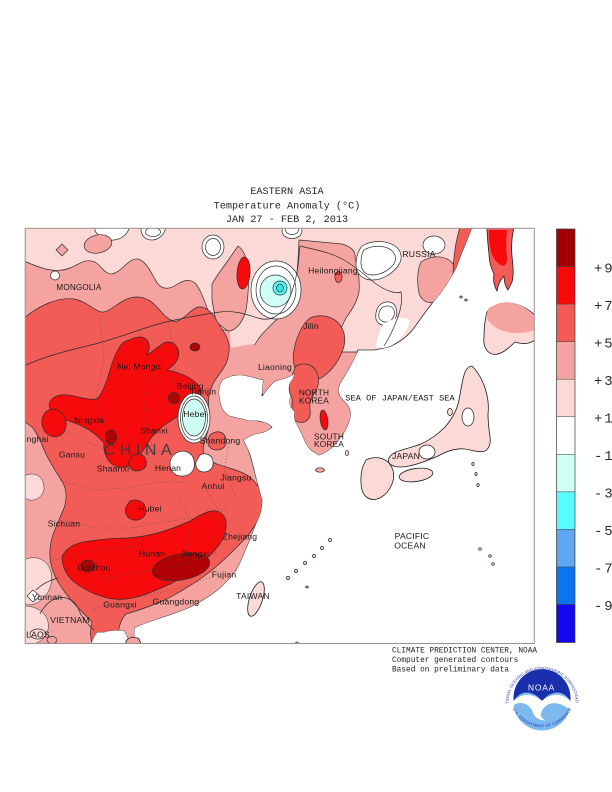  Describe the element at coordinates (203, 392) in the screenshot. I see `svg-text: Tianjin` at that location.